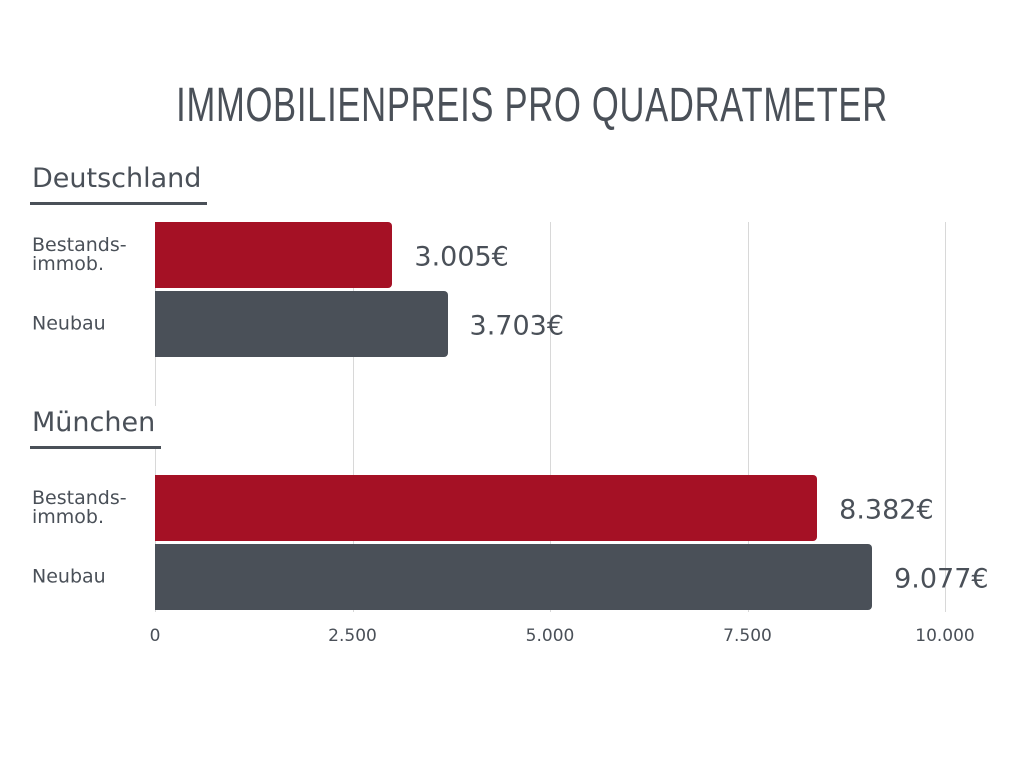  I want to click on value-label: 3.703€, so click(517, 326).